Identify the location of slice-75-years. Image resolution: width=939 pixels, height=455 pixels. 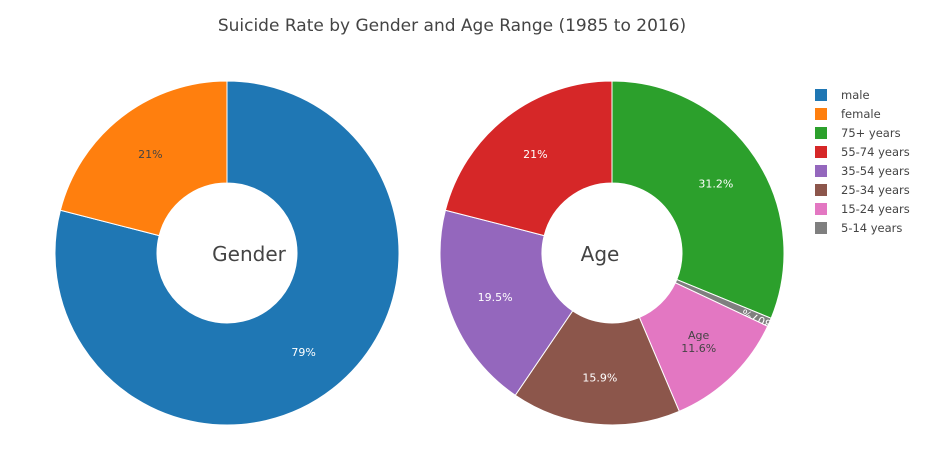
(698, 199).